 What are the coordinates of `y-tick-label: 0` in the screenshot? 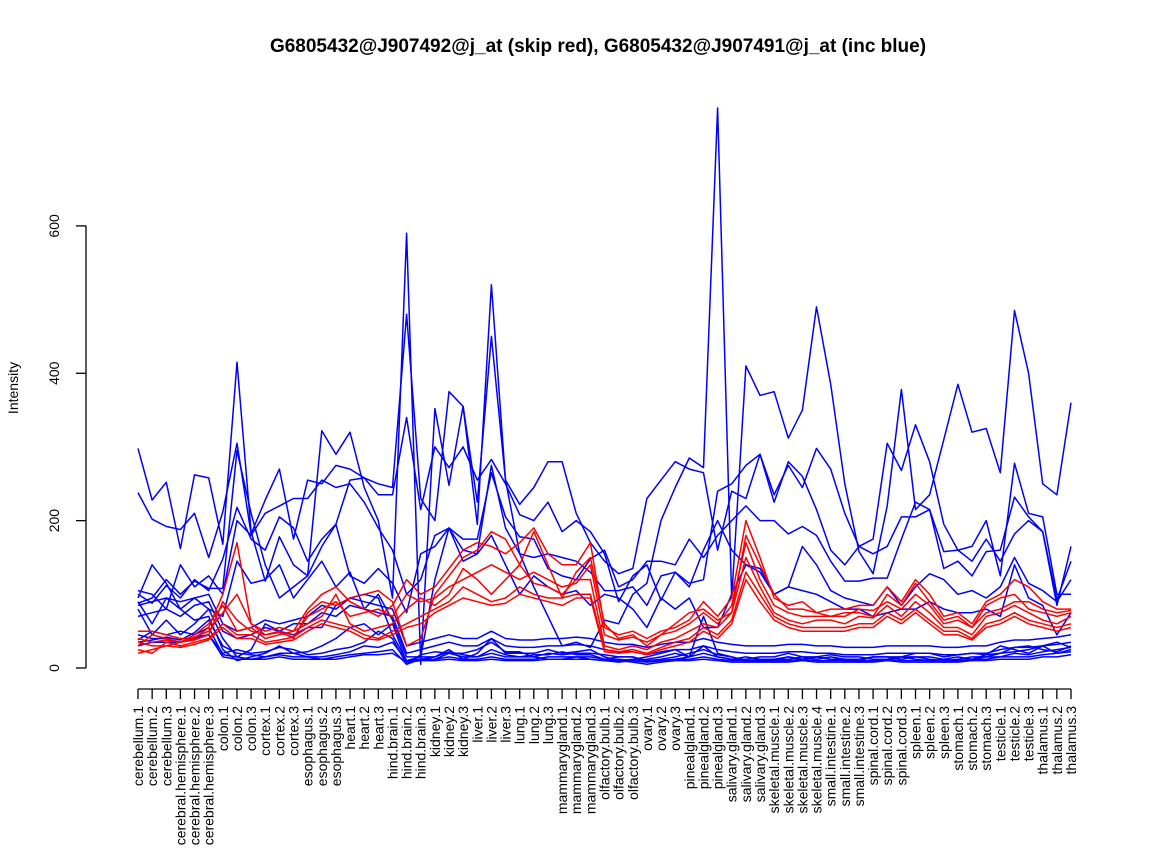 It's located at (54, 668).